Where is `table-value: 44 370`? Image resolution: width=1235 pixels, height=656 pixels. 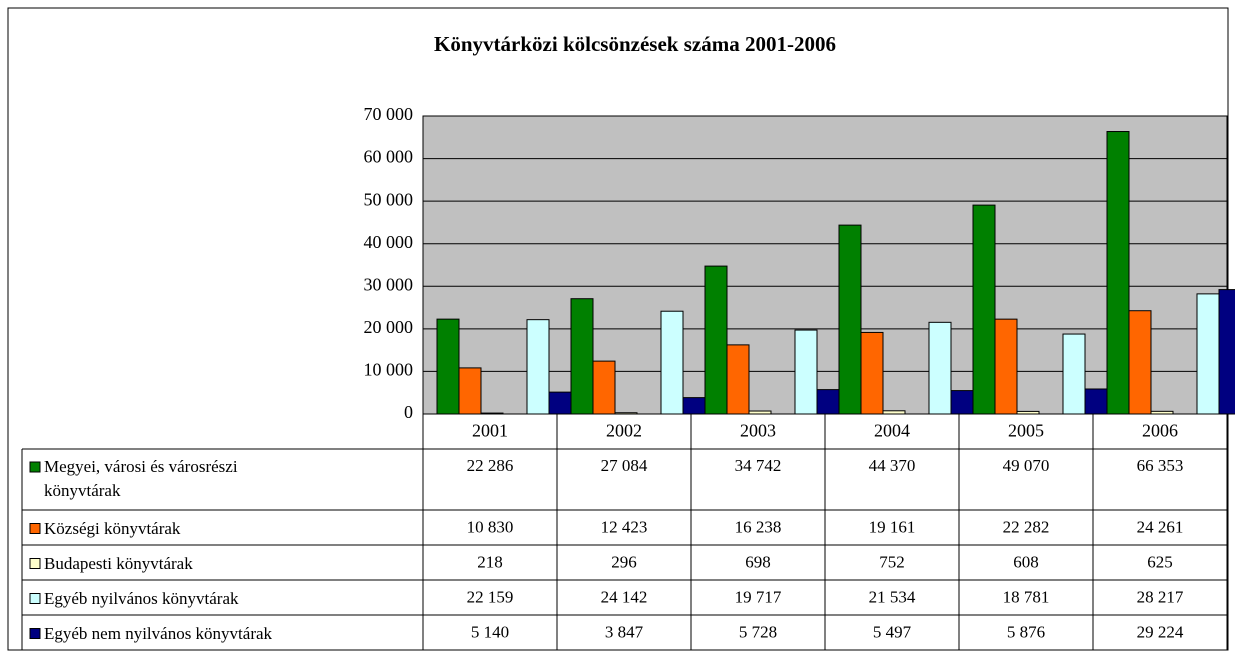
table-value: 44 370 is located at coordinates (892, 465).